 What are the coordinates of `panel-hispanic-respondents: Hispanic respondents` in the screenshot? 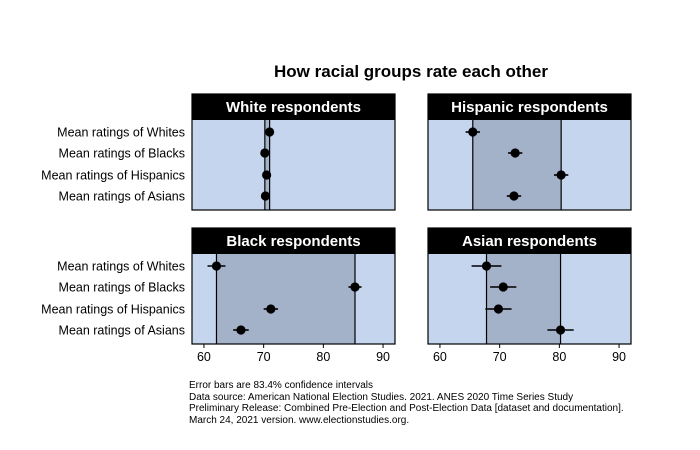 It's located at (529, 152).